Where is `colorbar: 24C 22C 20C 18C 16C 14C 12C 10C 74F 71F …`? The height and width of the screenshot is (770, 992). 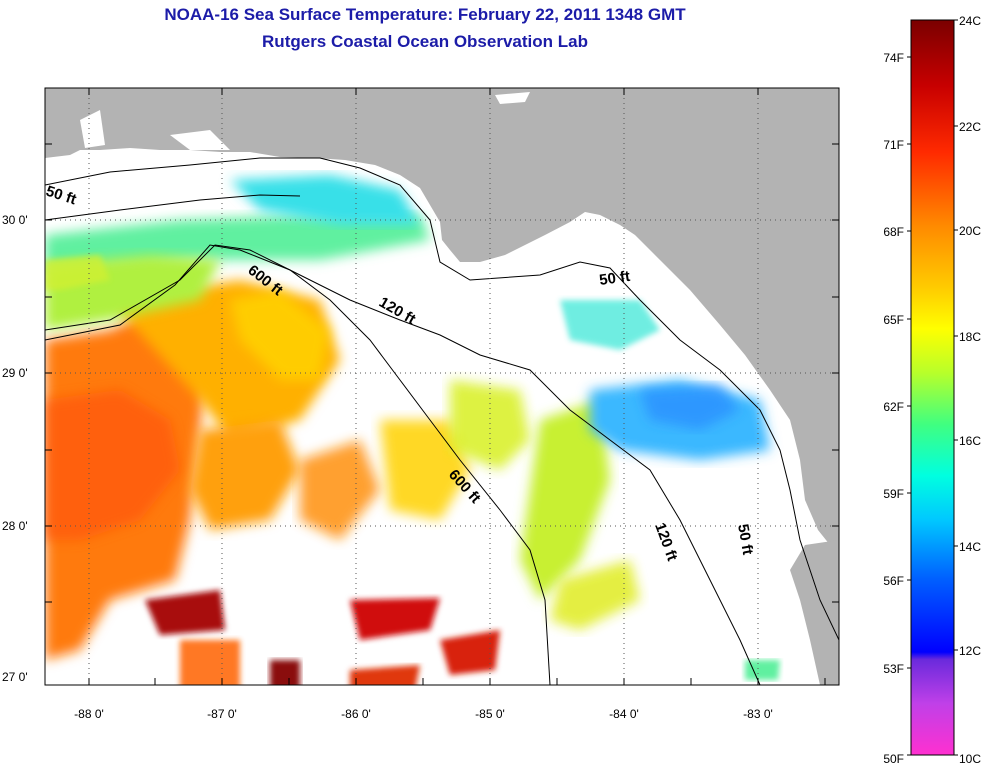 colorbar: 24C 22C 20C 18C 16C 14C 12C 10C 74F 71F … is located at coordinates (932, 390).